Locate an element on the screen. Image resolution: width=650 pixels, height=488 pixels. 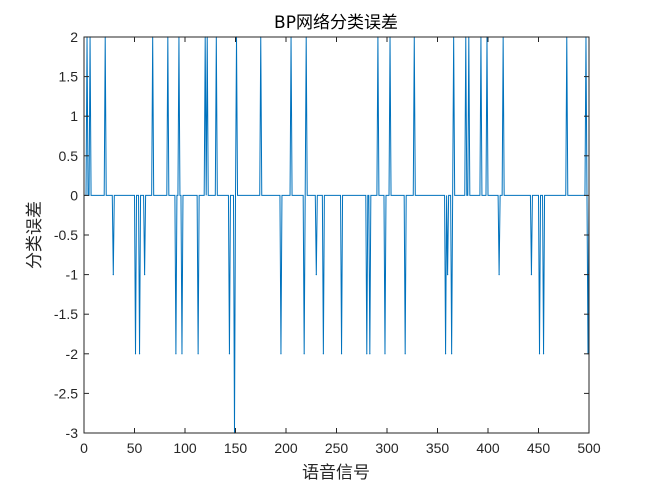
x-tick-label: 300 is located at coordinates (387, 448).